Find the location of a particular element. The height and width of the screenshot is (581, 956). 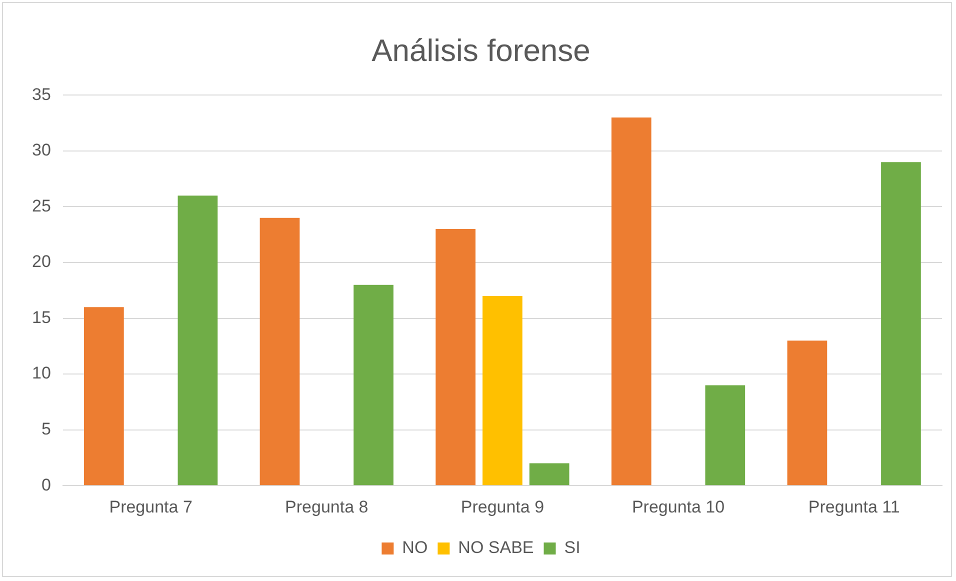

y-tick-label: 5 is located at coordinates (46, 429).